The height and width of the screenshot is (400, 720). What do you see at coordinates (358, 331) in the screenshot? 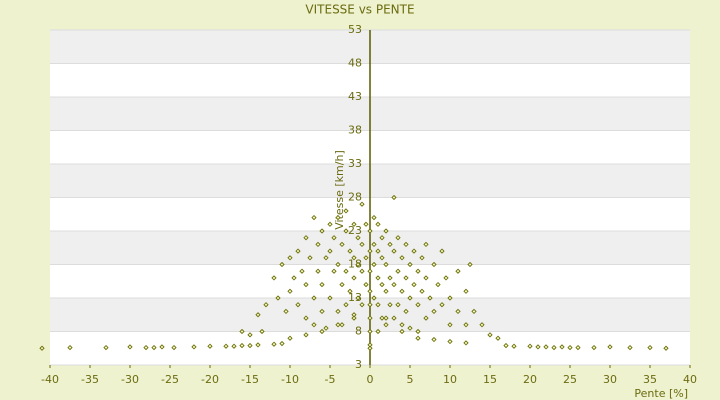
I see `y-tick-label: 8` at bounding box center [358, 331].